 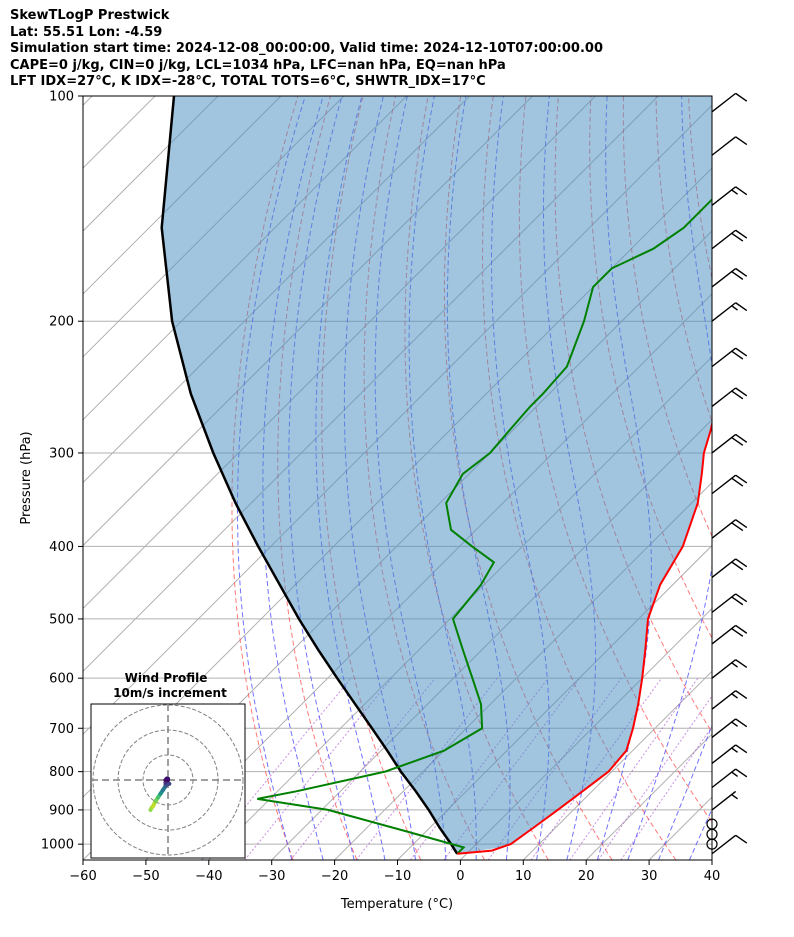 I want to click on x-tick-label: −20, so click(x=334, y=876).